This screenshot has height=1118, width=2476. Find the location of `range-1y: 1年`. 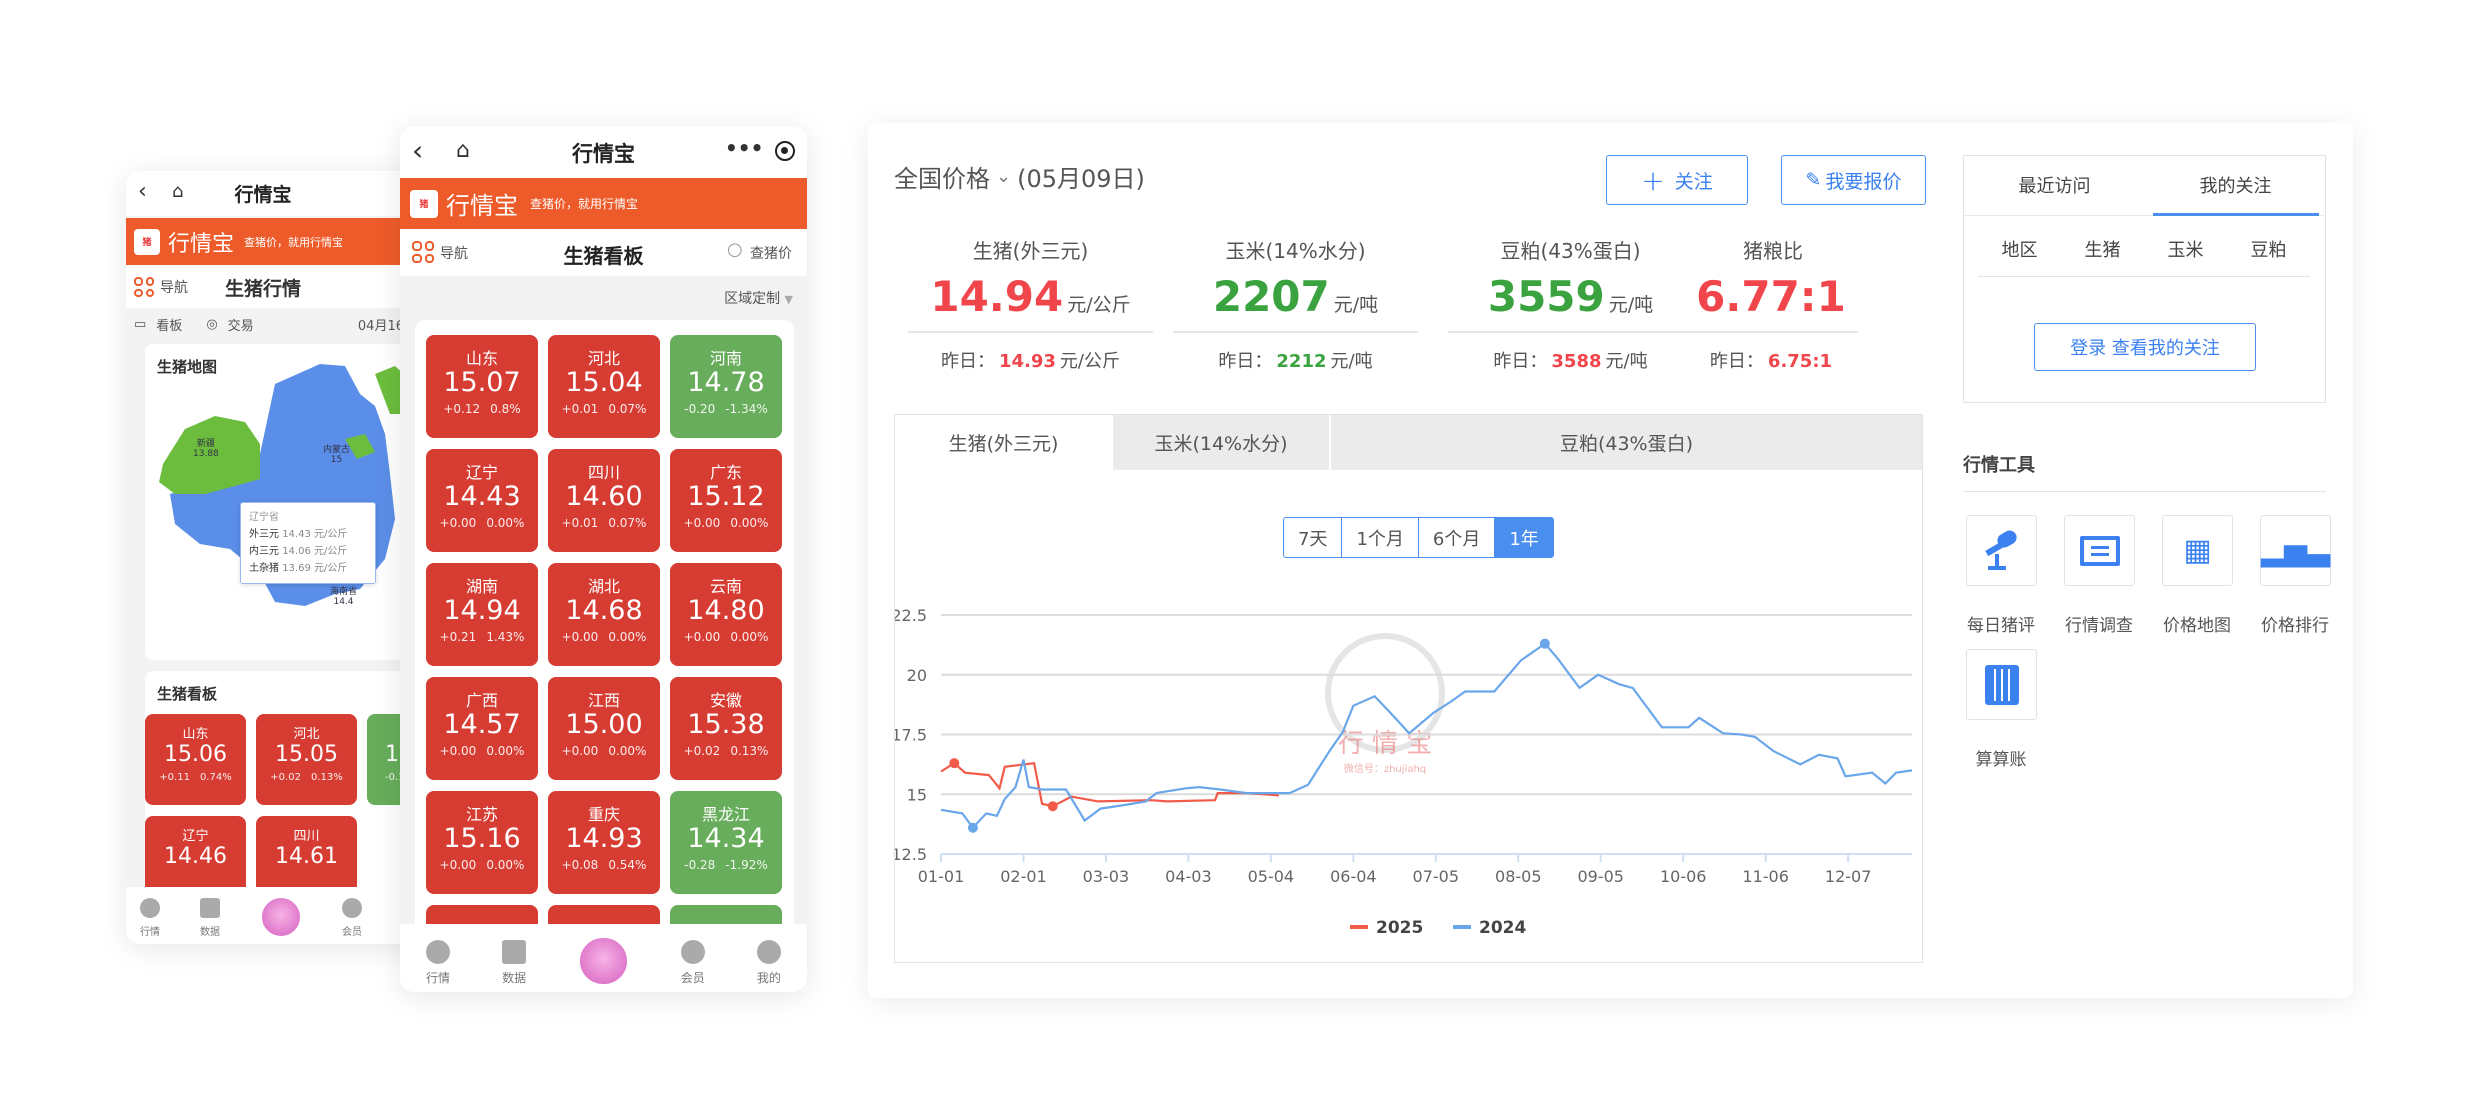

range-1y: 1年 is located at coordinates (1524, 537).